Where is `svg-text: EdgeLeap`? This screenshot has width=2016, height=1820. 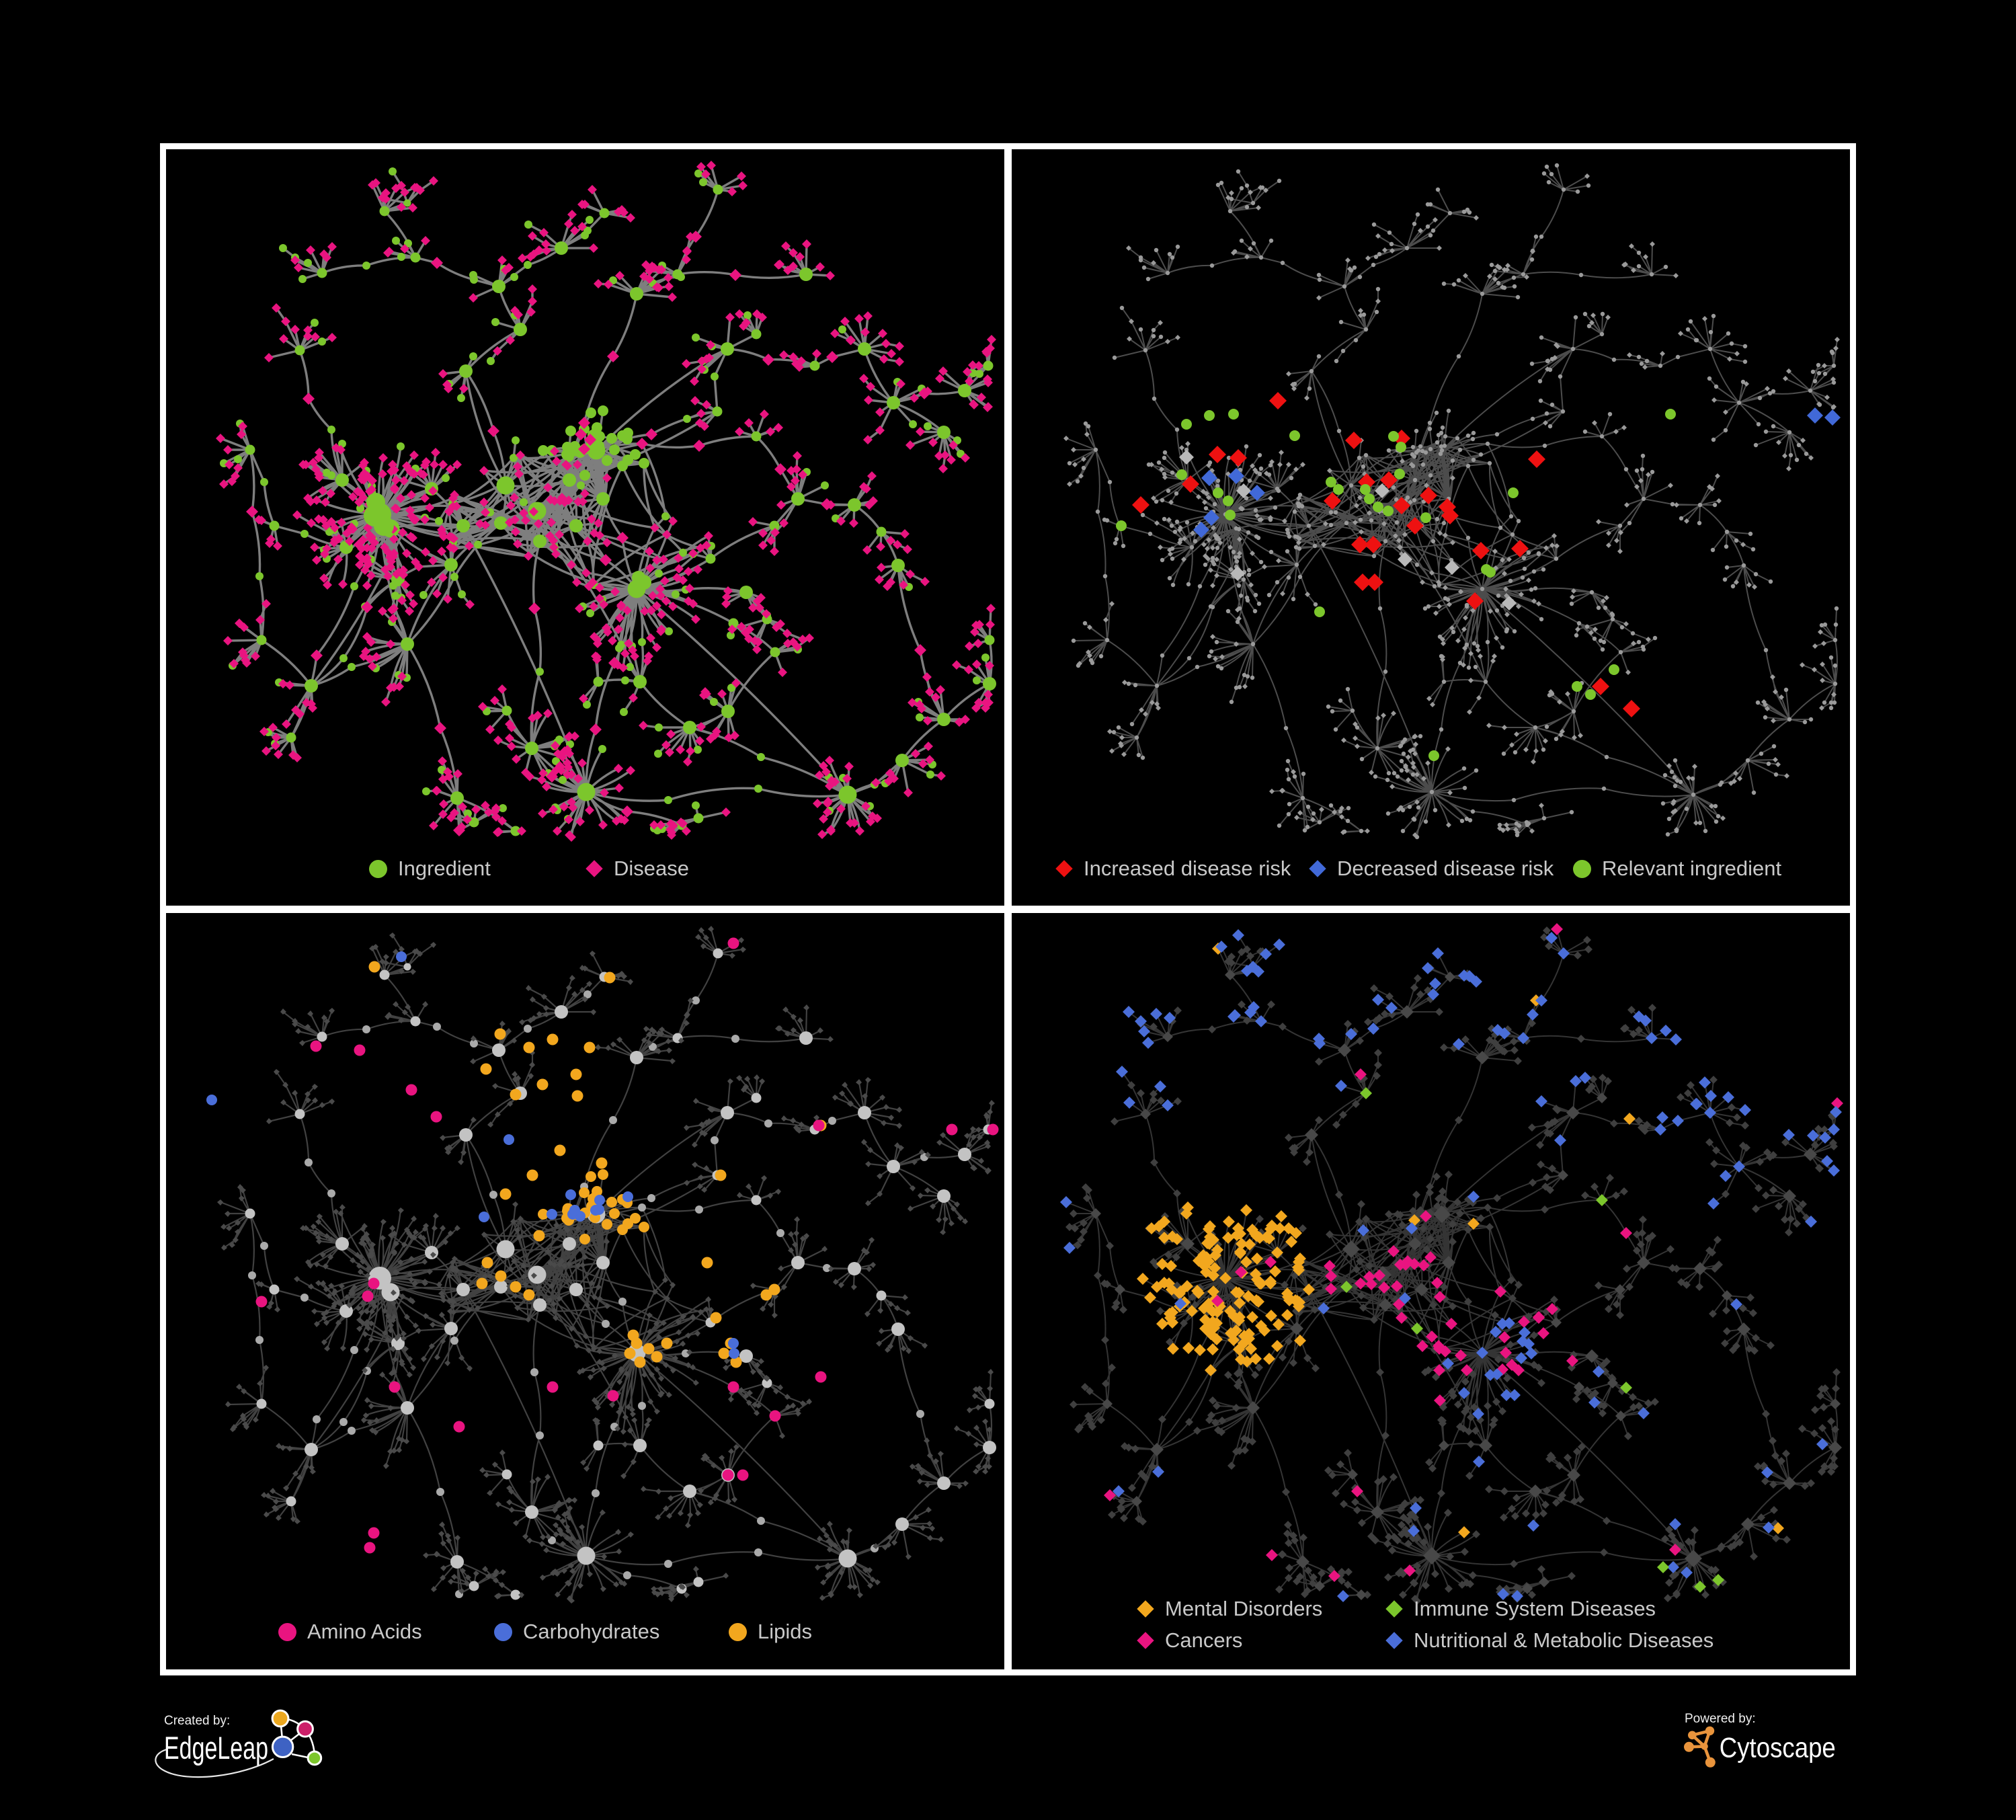 svg-text: EdgeLeap is located at coordinates (216, 1748).